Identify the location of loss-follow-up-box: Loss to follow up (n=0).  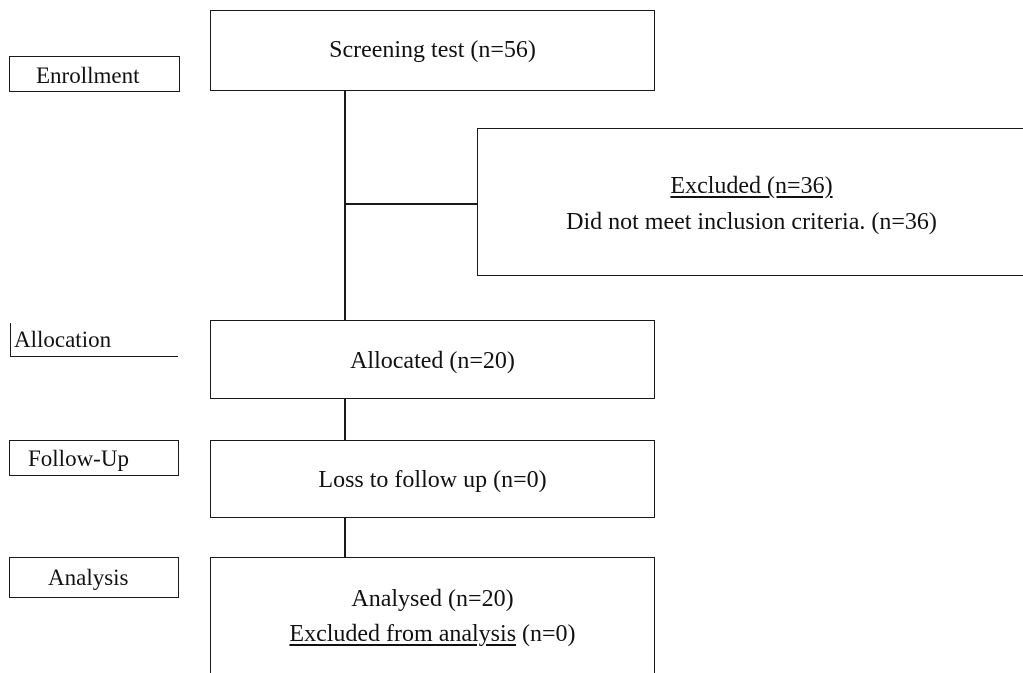
(432, 479).